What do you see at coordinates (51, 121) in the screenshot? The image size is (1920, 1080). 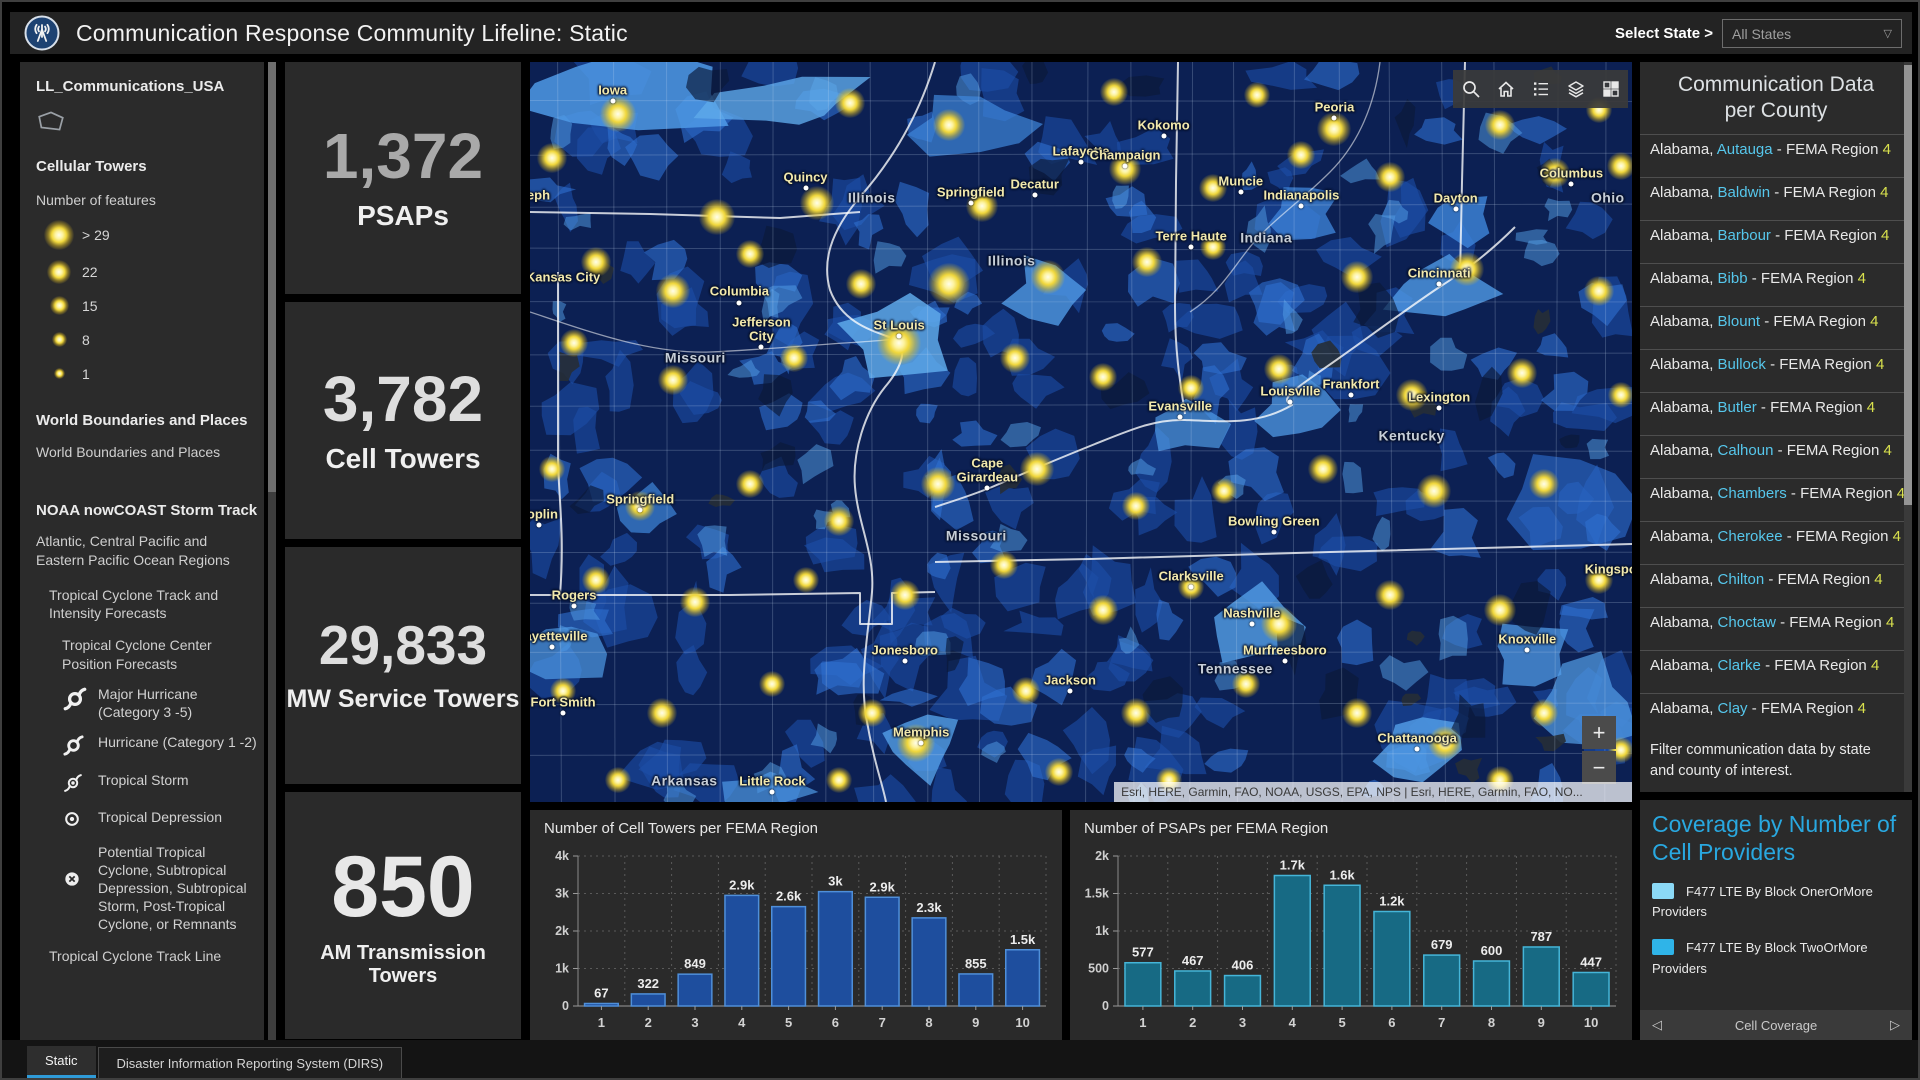 I see `polygon-symbol-icon` at bounding box center [51, 121].